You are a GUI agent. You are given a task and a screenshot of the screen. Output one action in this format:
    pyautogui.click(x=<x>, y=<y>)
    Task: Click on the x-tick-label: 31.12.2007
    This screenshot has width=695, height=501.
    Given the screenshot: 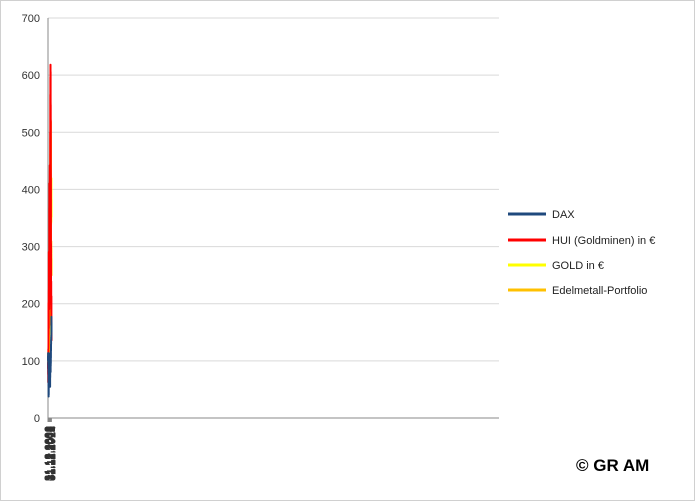 What is the action you would take?
    pyautogui.click(x=51, y=453)
    